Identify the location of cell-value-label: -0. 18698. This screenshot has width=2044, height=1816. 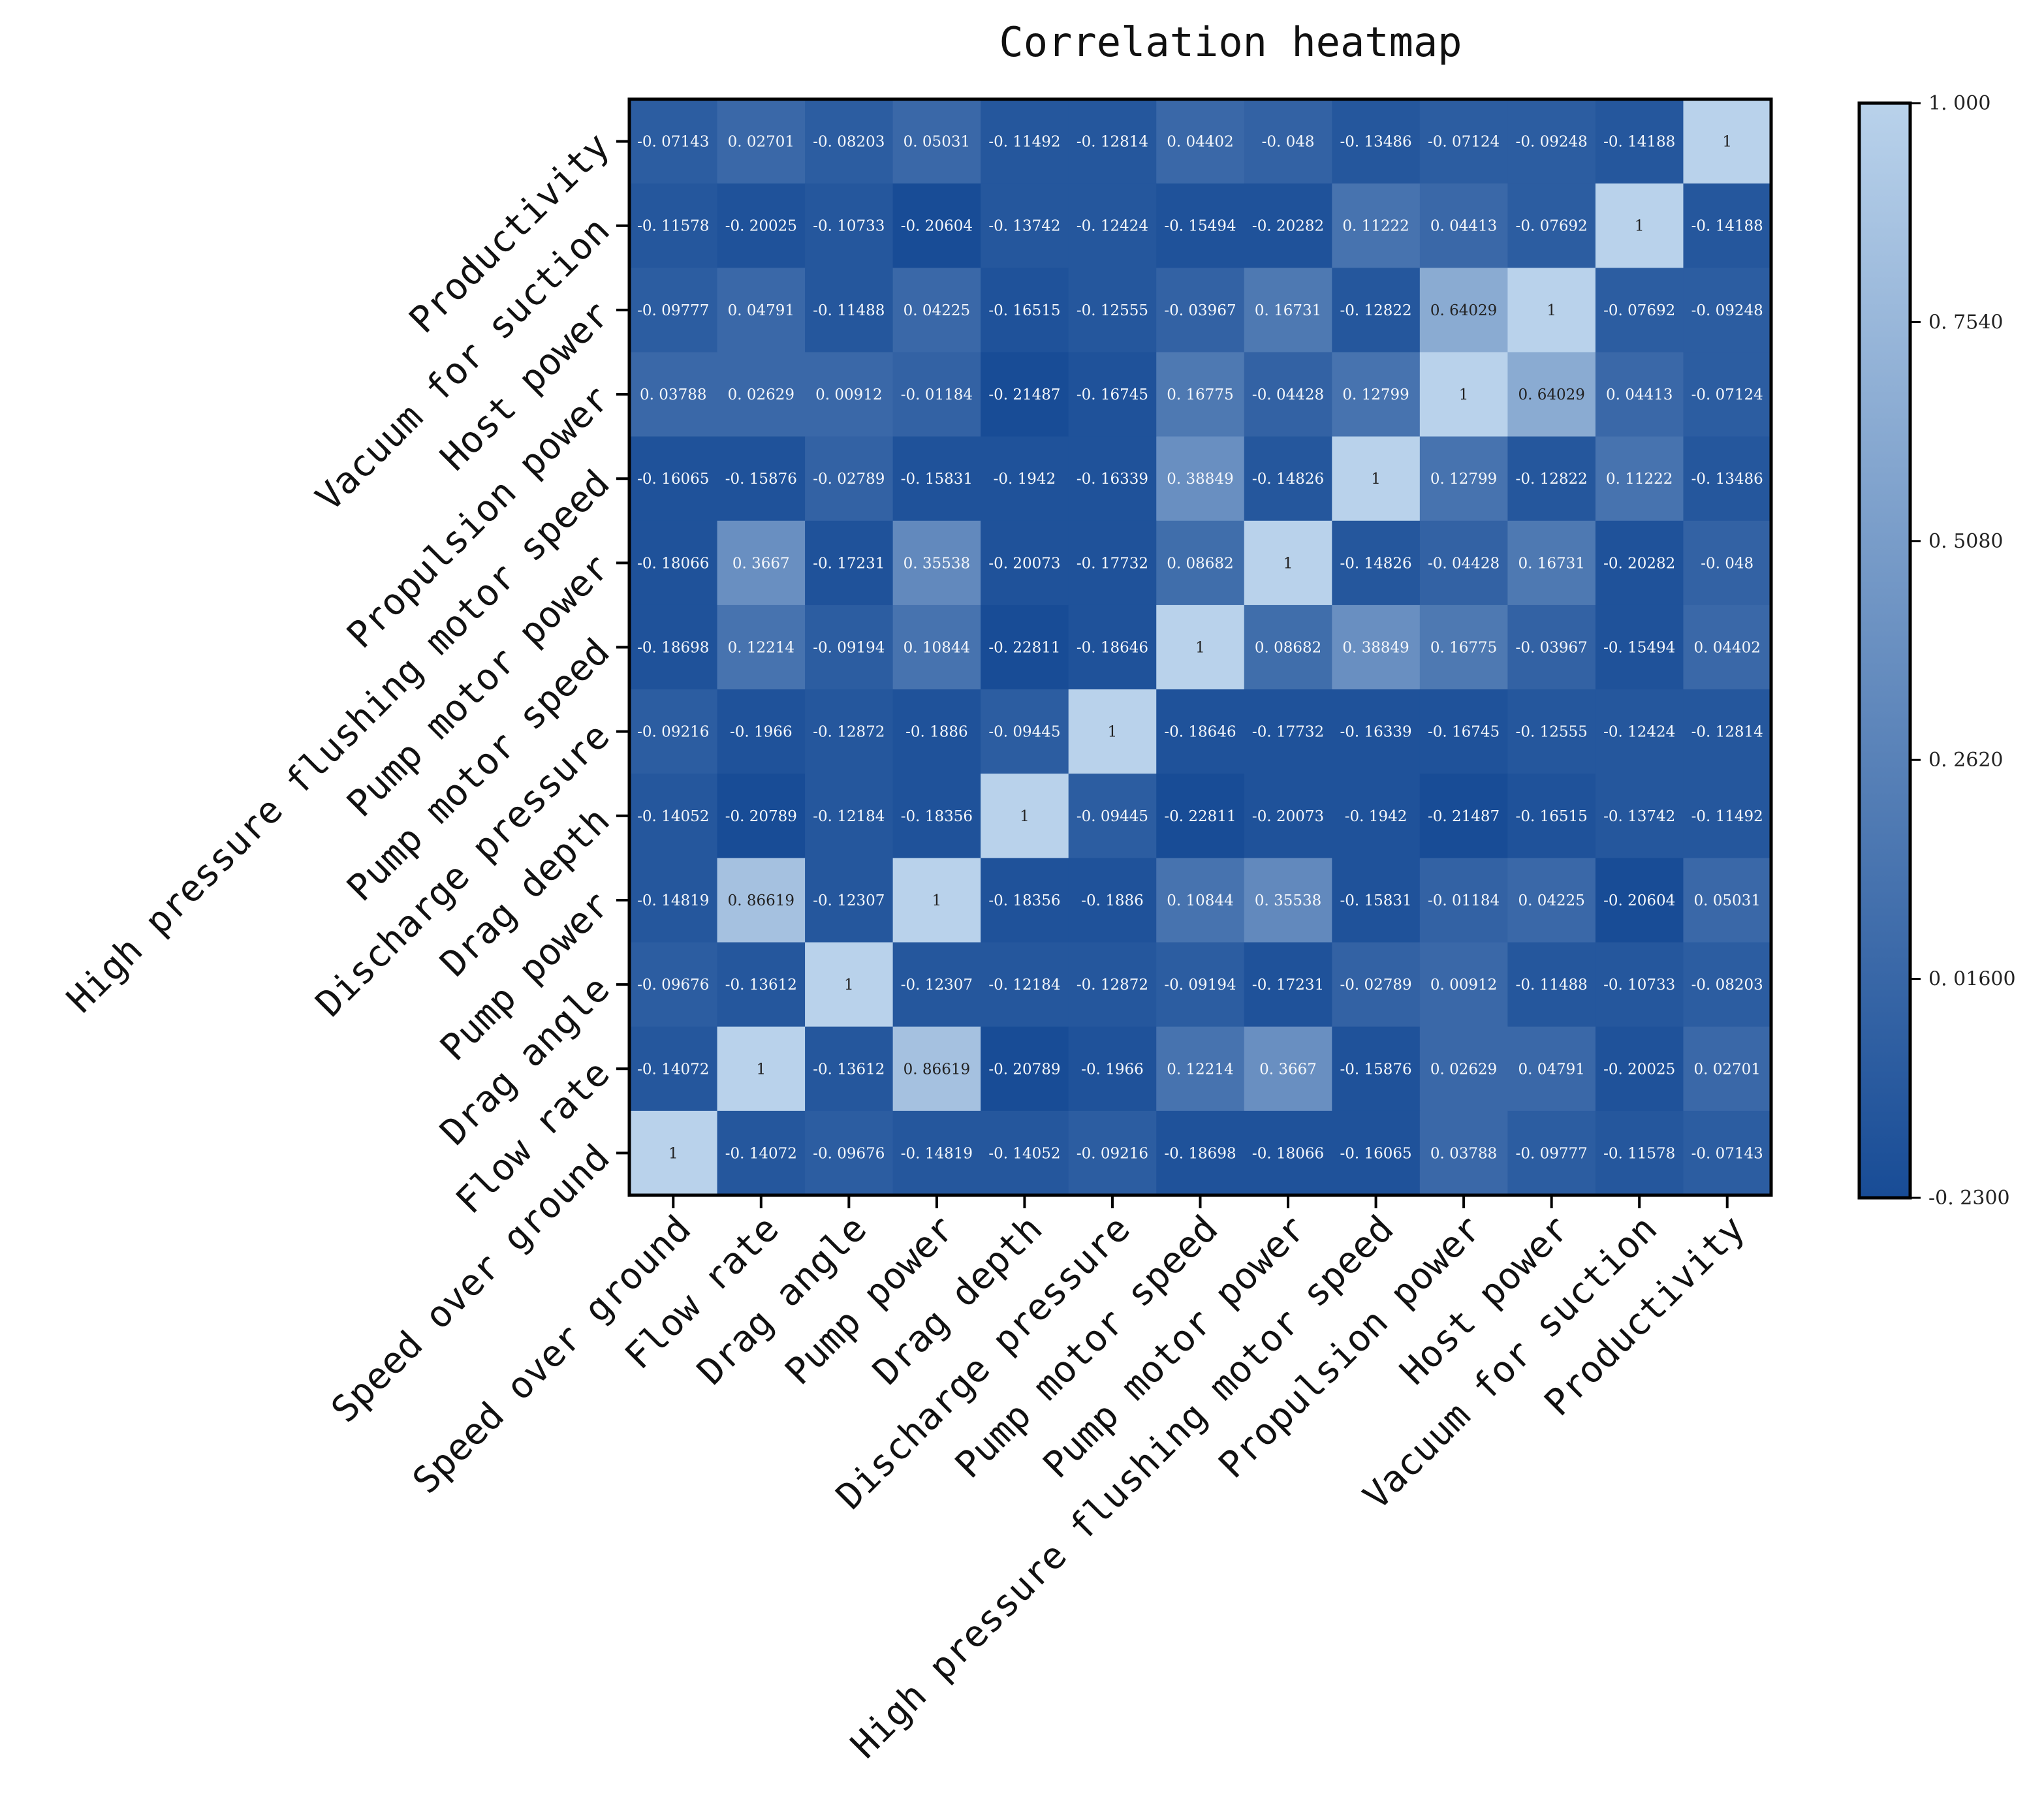
(673, 648).